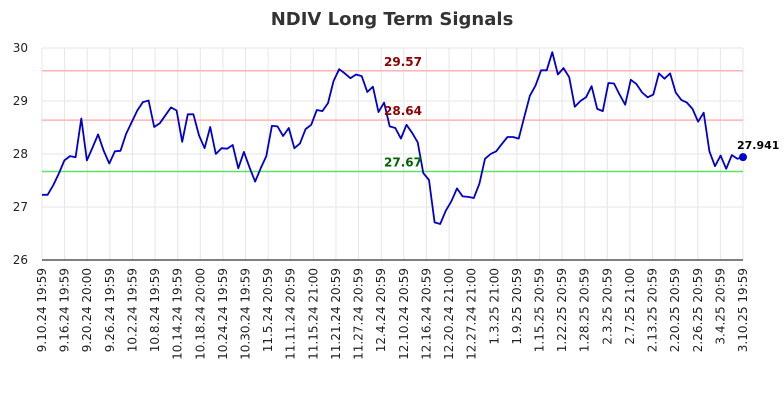 The height and width of the screenshot is (400, 784). What do you see at coordinates (758, 145) in the screenshot?
I see `last-value-label: 27.941` at bounding box center [758, 145].